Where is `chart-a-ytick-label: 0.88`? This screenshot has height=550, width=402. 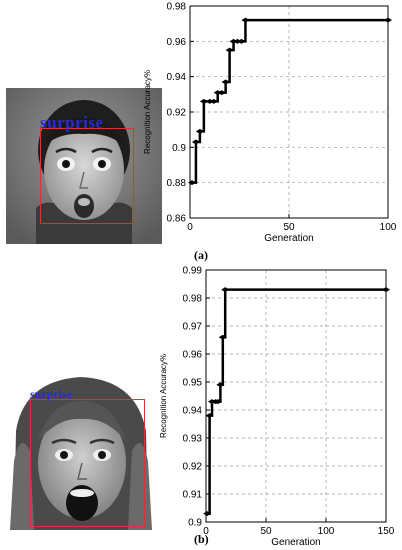 chart-a-ytick-label: 0.88 is located at coordinates (177, 183).